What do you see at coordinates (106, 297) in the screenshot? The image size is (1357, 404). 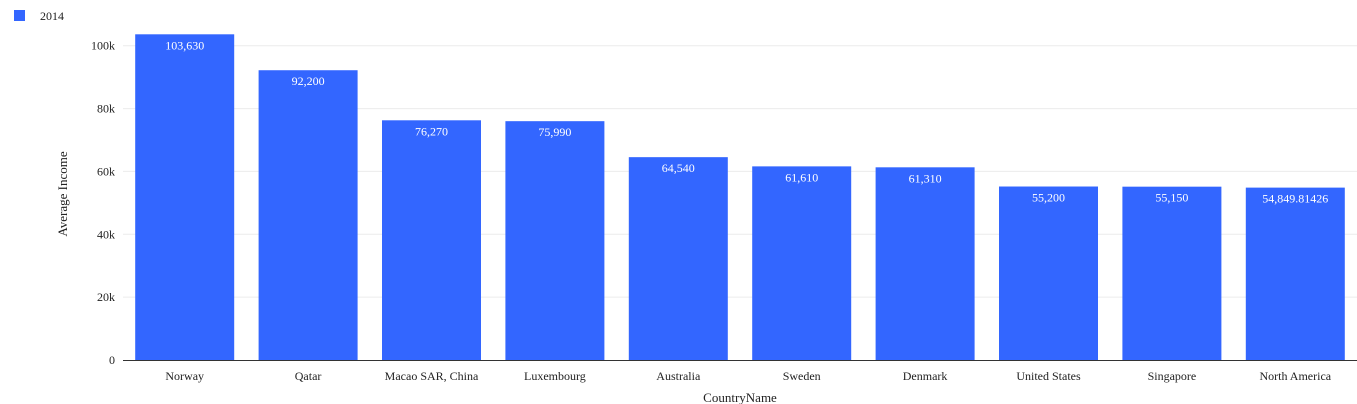 I see `y-tick-label: 20k` at bounding box center [106, 297].